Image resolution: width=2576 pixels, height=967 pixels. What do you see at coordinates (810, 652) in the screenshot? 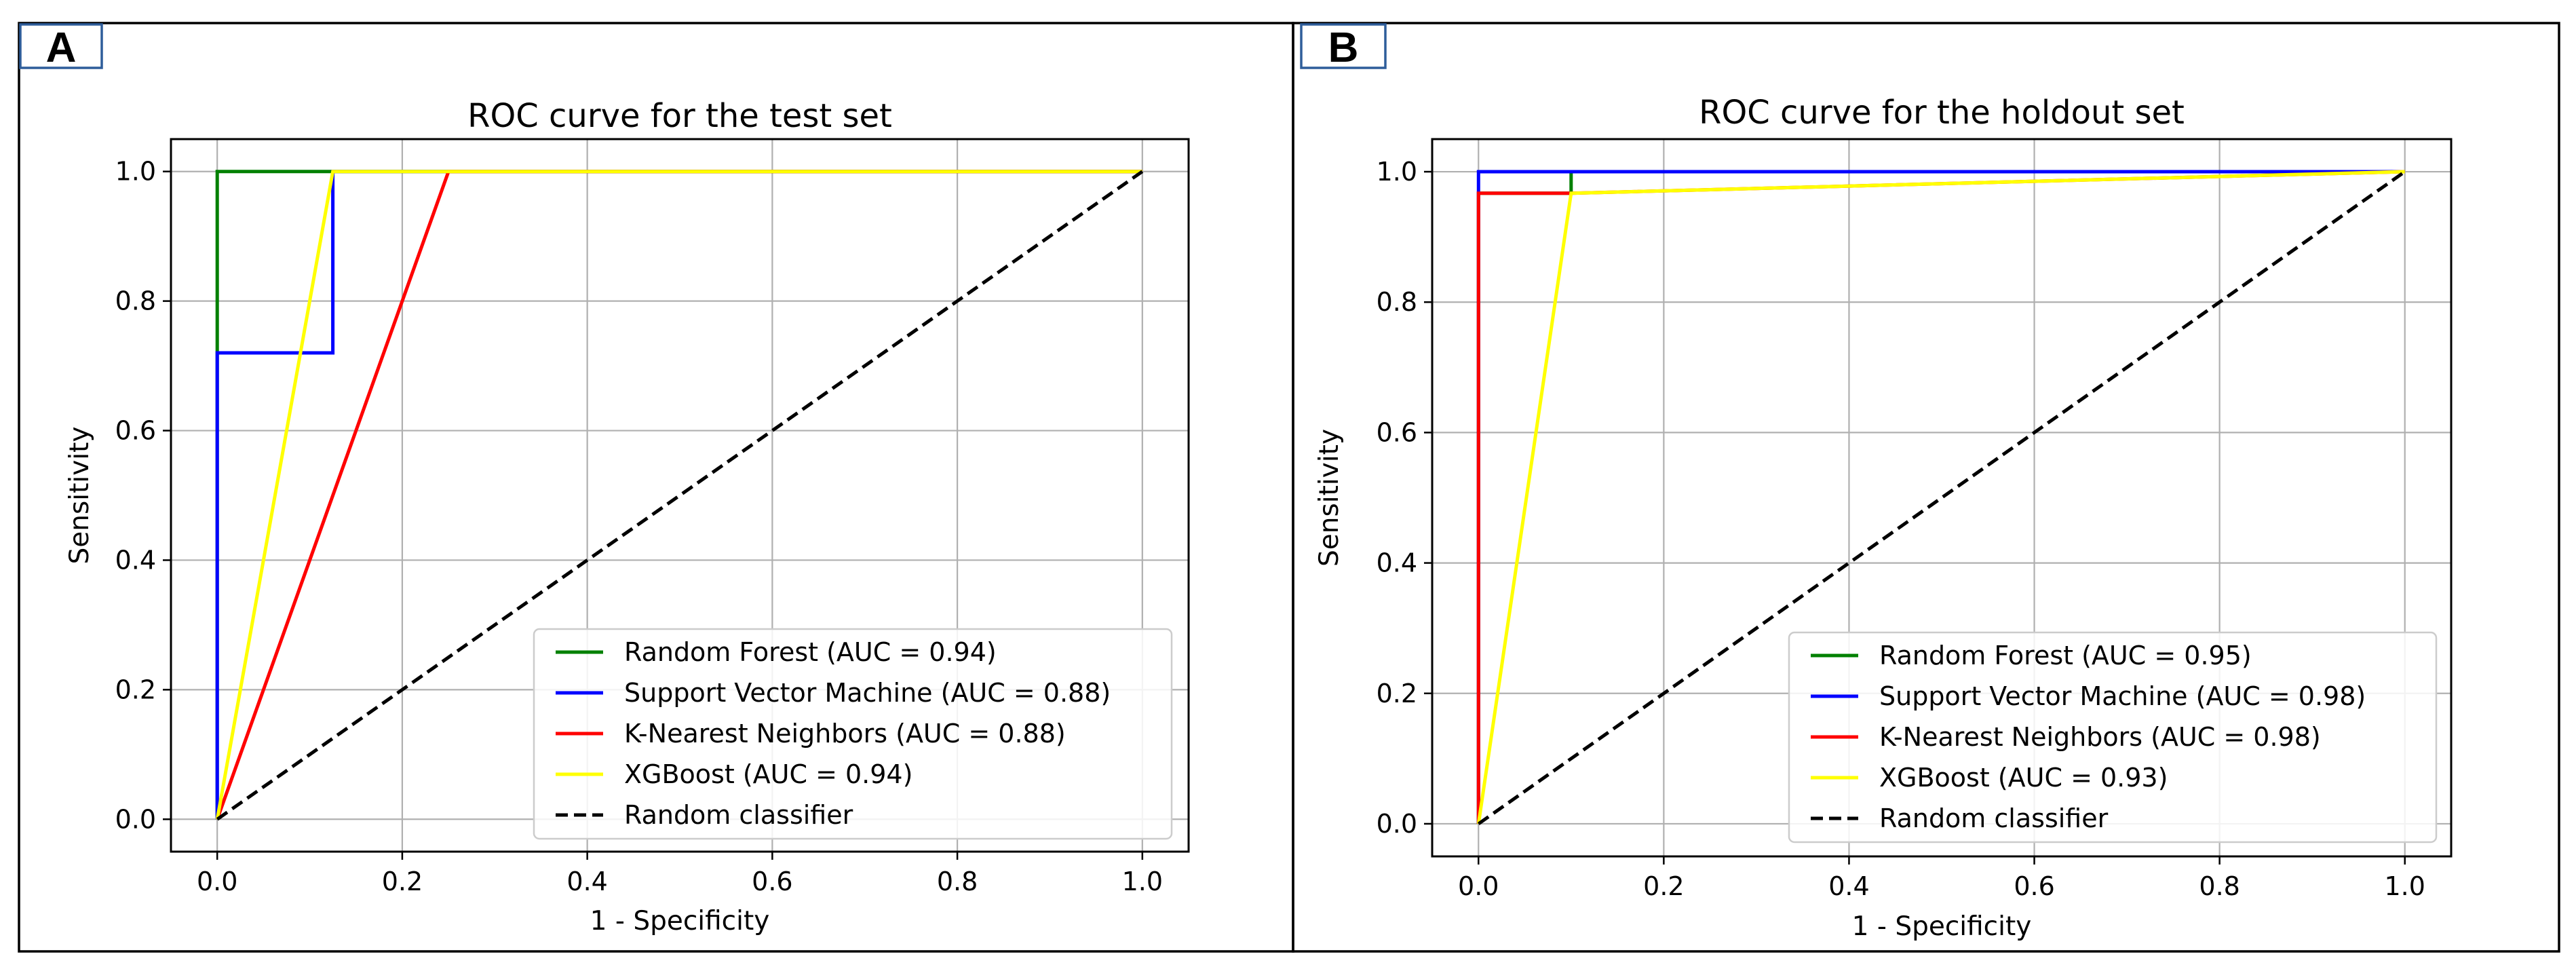
I see `legend-label: Random Forest (AUC = 0.94)` at bounding box center [810, 652].